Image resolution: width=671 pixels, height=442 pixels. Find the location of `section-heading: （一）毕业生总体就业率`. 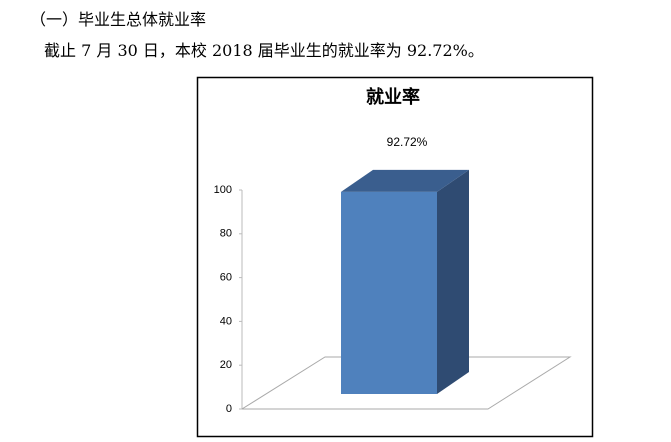

section-heading: （一）毕业生总体就业率 is located at coordinates (118, 19).